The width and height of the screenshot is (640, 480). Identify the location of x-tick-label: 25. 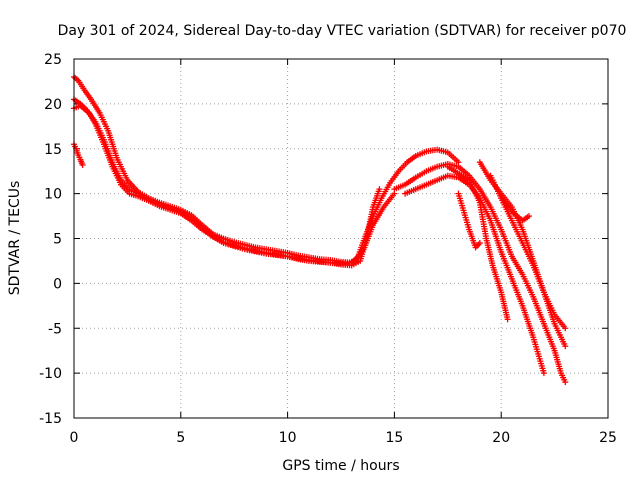
(608, 438).